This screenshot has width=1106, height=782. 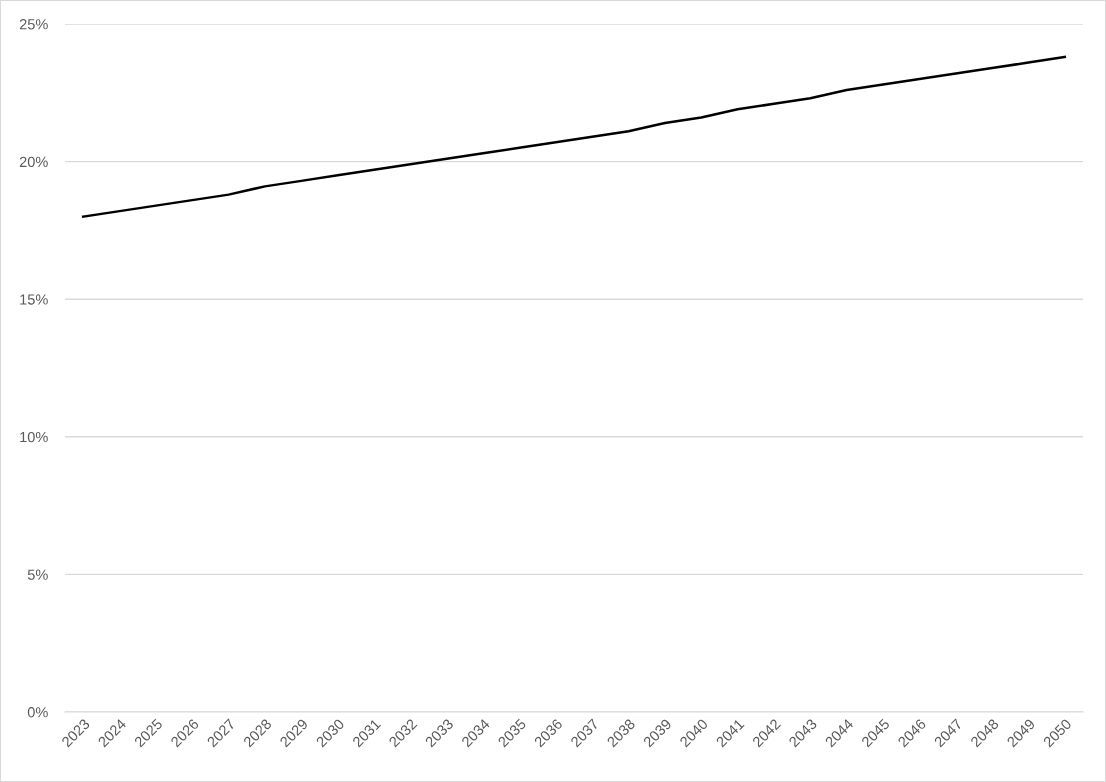 What do you see at coordinates (37, 574) in the screenshot?
I see `y-tick-label: 5%` at bounding box center [37, 574].